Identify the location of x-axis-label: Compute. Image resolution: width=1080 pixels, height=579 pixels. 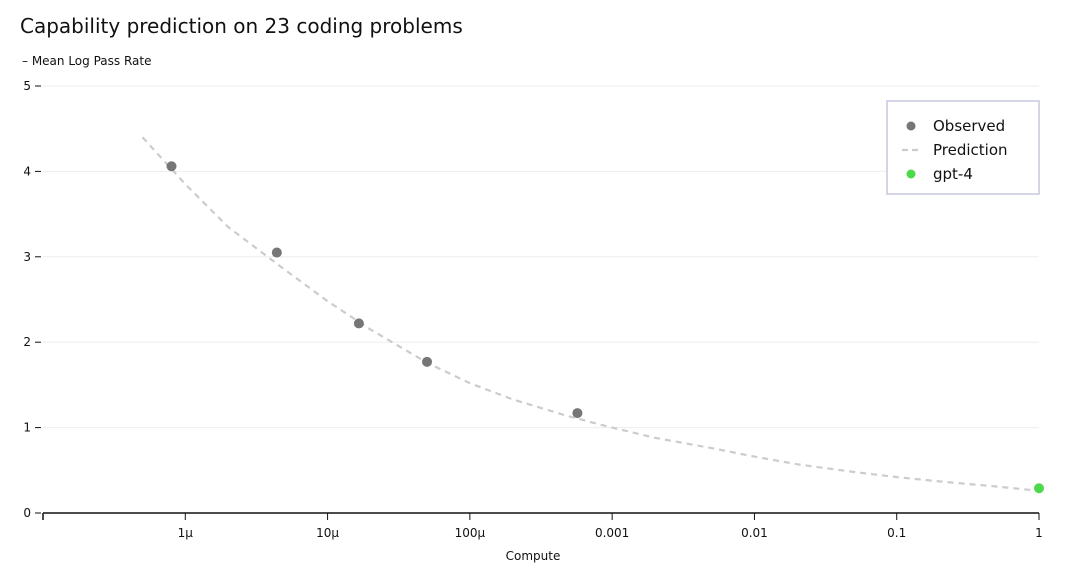
(533, 556).